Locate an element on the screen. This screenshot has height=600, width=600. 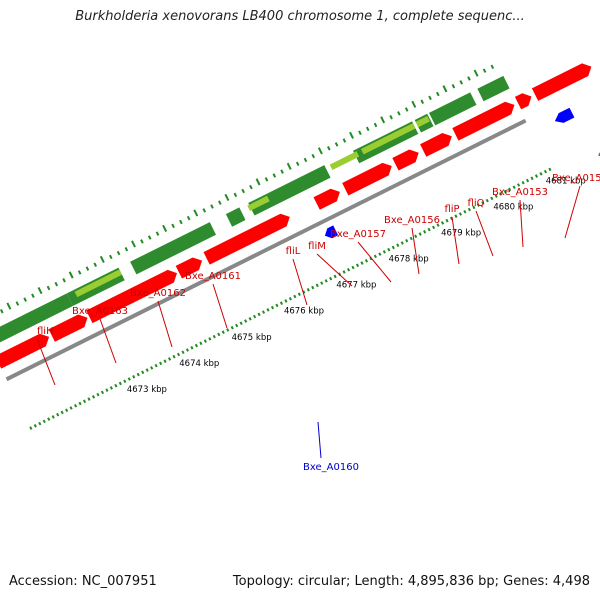
scale-label: 4673 kbp is located at coordinates (147, 390).